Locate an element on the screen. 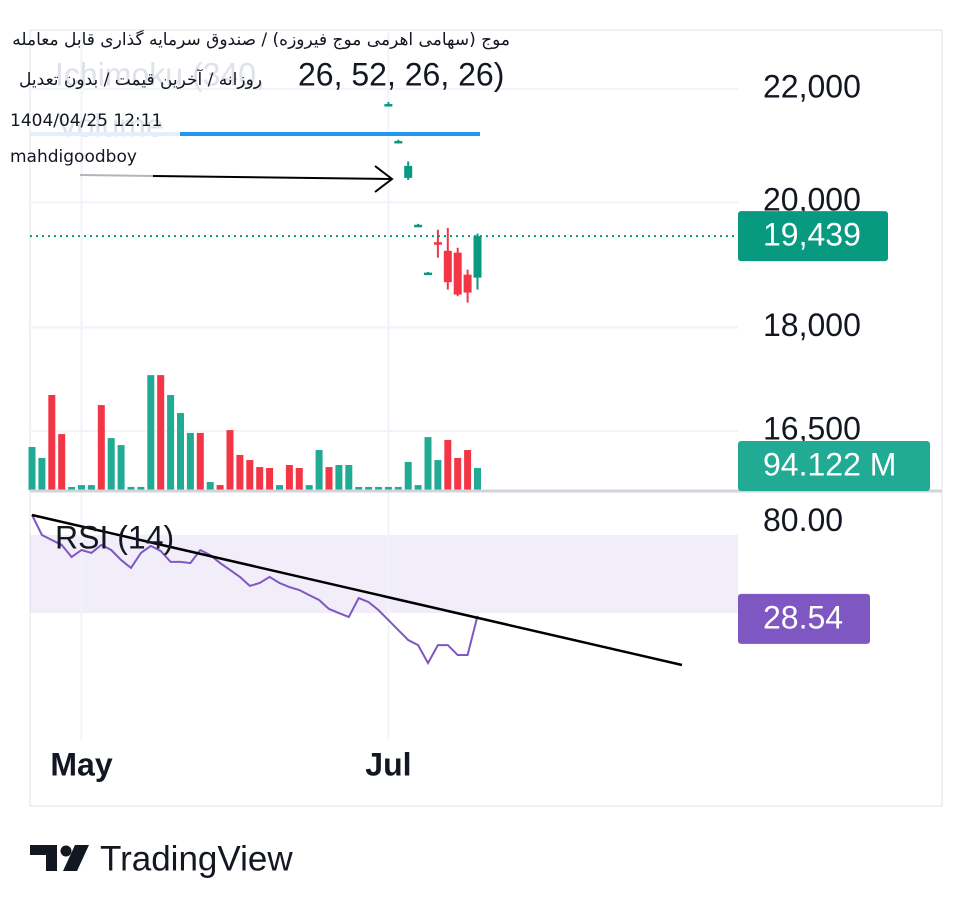 The image size is (972, 912). last-price-box is located at coordinates (813, 236).